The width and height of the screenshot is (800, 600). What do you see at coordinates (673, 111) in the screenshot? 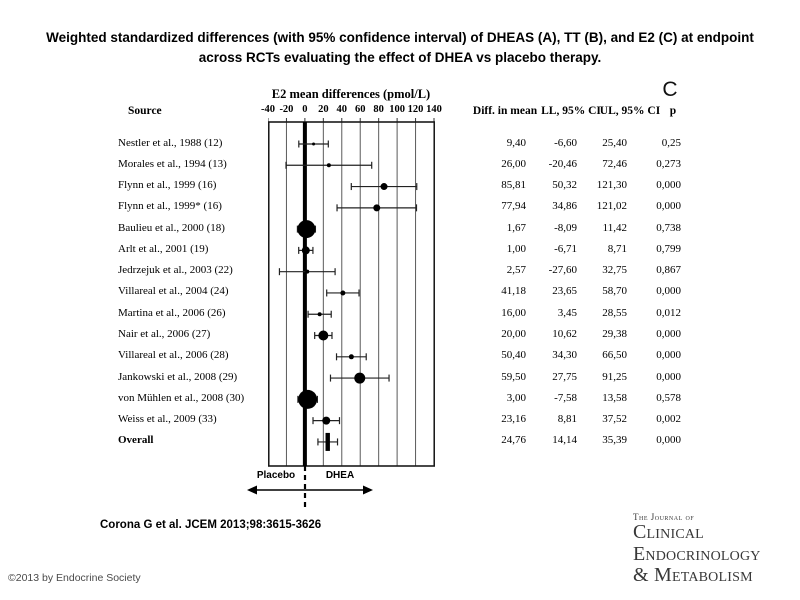
I see `column-header-p: p` at bounding box center [673, 111].